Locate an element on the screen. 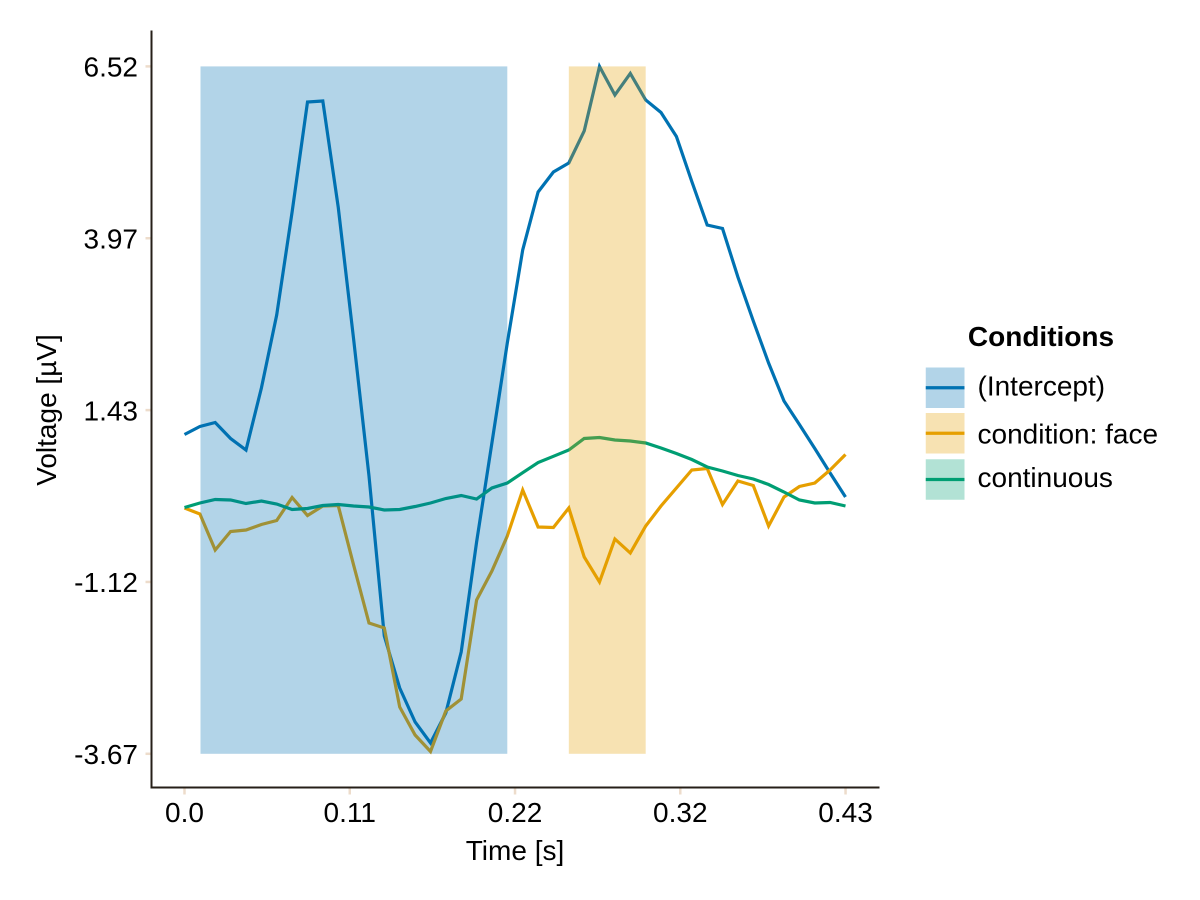  svg-text: 0.0 is located at coordinates (184, 812).